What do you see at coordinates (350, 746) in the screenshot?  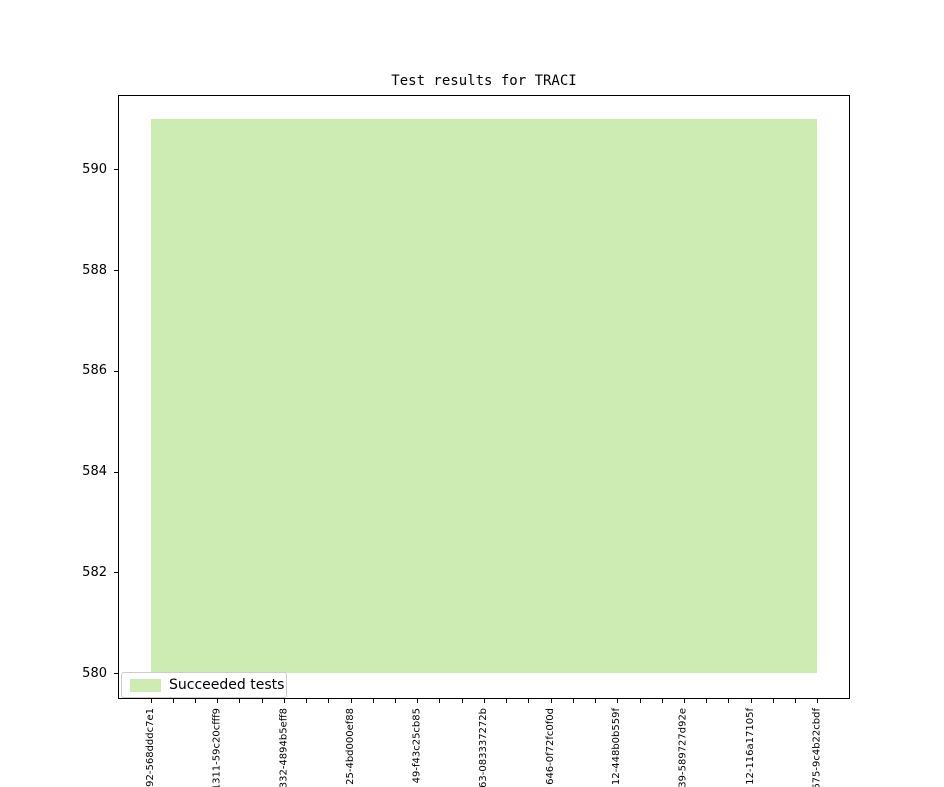 I see `x-axis-tick-label: 25-4bd000ef88` at bounding box center [350, 746].